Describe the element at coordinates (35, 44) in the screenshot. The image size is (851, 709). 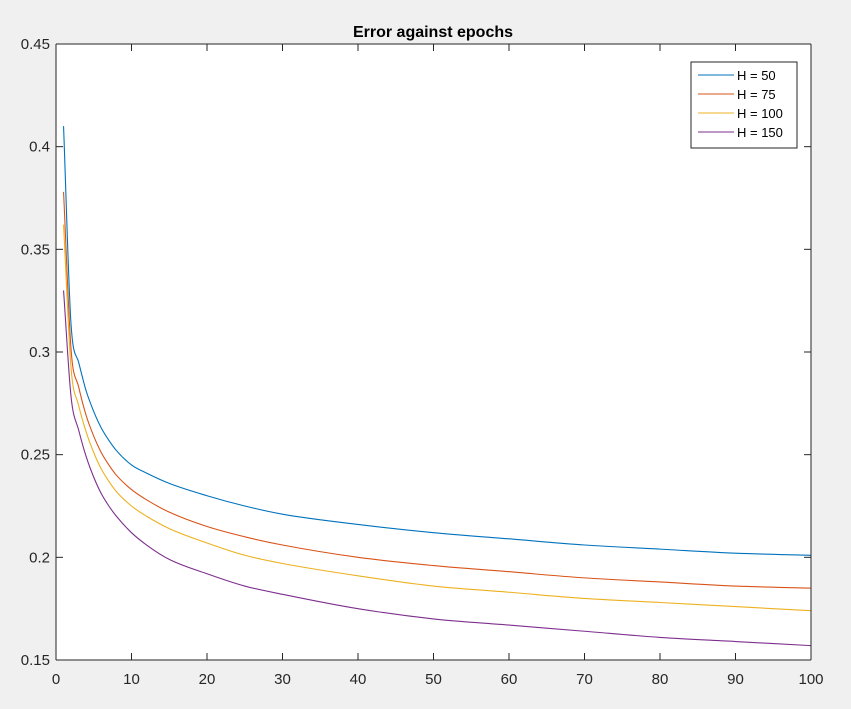
I see `y-tick-label: 0.45` at that location.